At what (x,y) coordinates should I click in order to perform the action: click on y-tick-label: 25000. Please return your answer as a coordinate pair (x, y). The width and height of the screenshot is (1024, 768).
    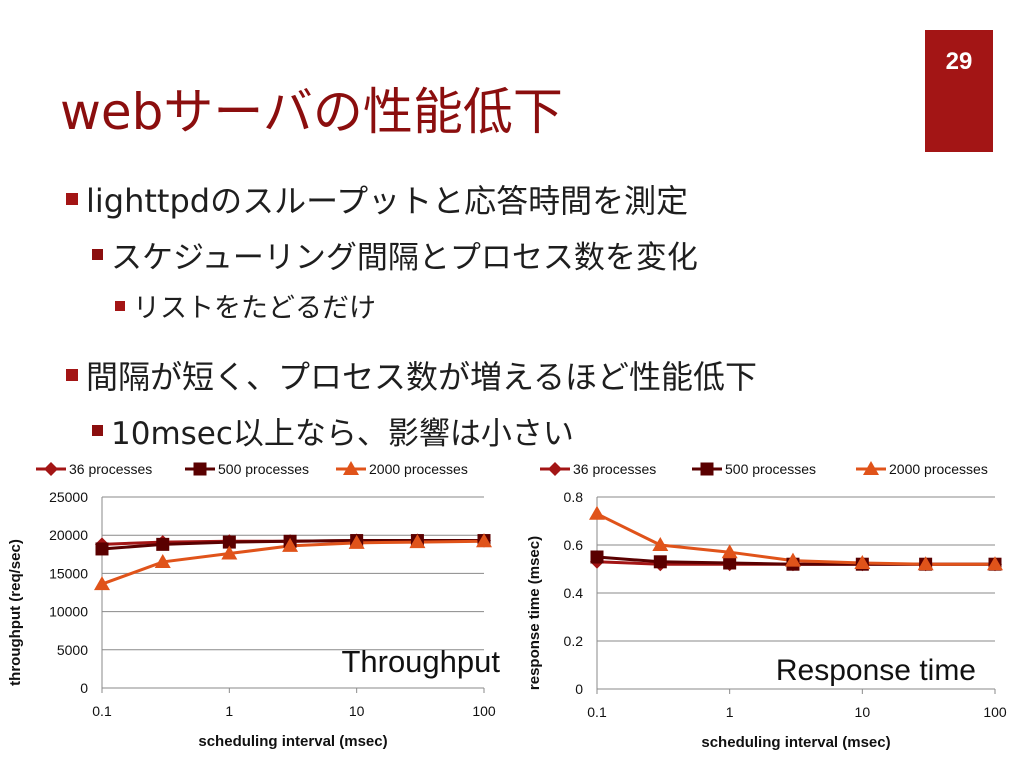
    Looking at the image, I should click on (68, 497).